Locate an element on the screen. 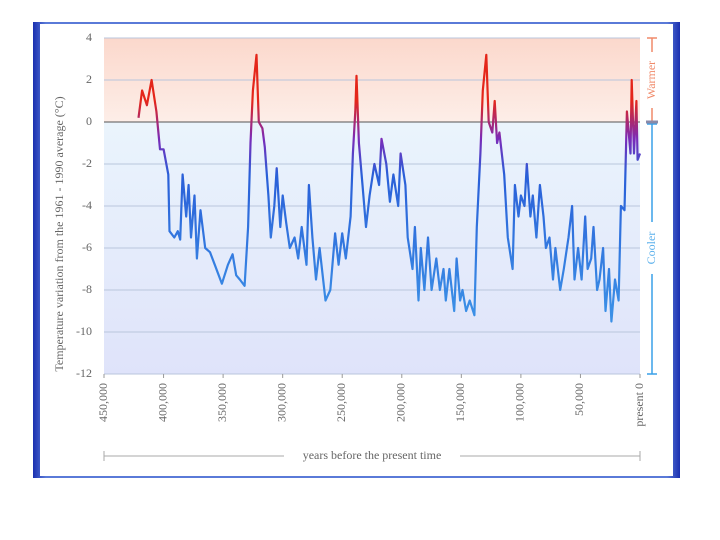 Image resolution: width=720 pixels, height=540 pixels. x-tick-label: 400,000 is located at coordinates (162, 402).